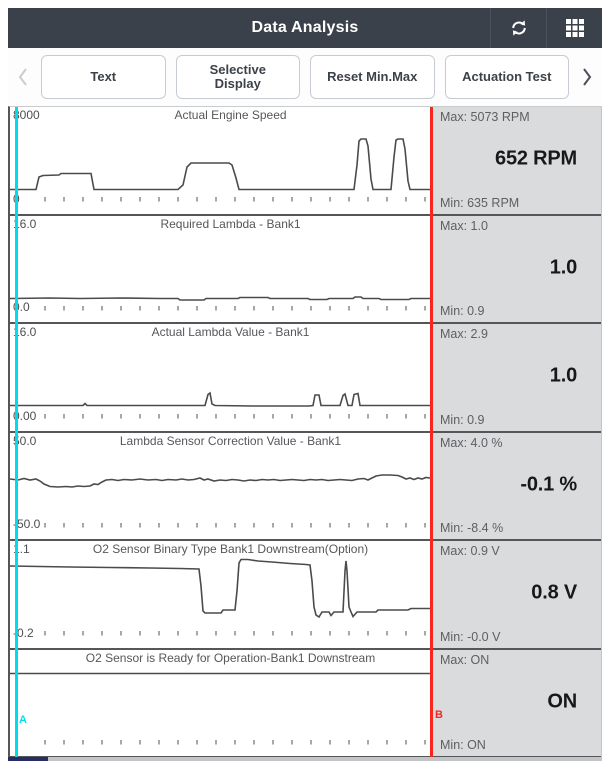  I want to click on app-grid-button, so click(574, 28).